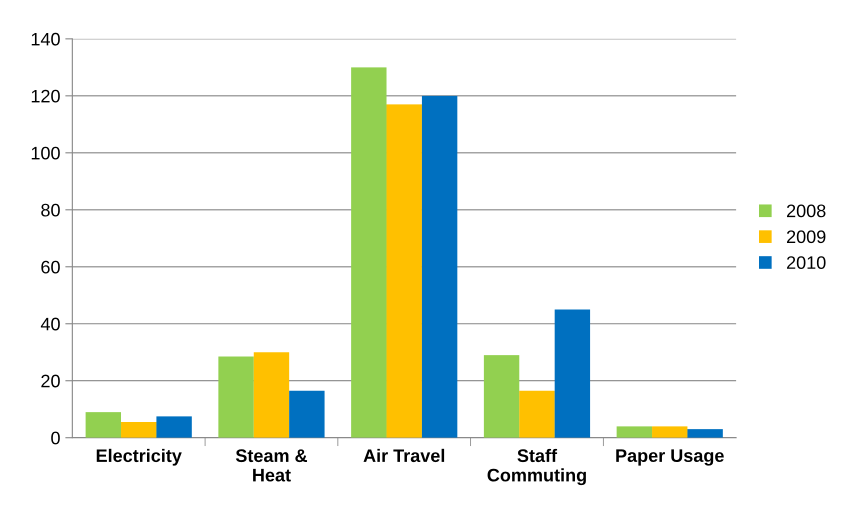  I want to click on y-tick-label: 100, so click(46, 153).